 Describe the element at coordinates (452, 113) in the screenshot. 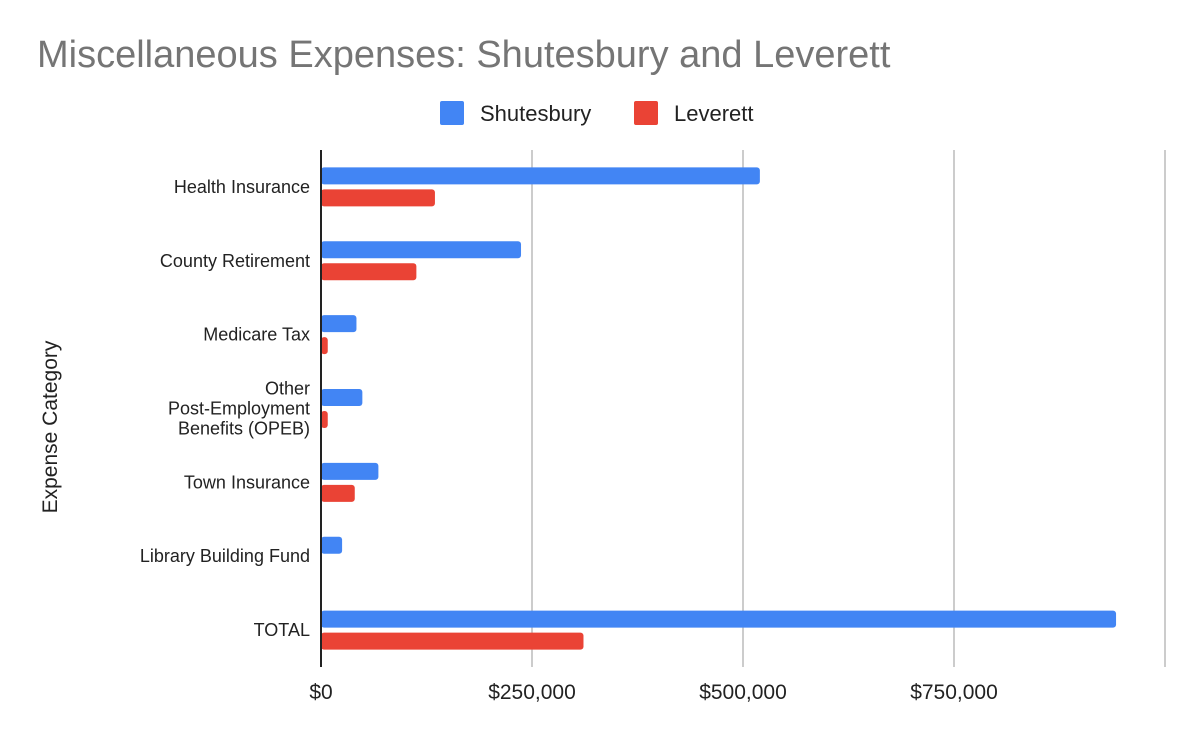

I see `legend-swatch-shutesbury` at that location.